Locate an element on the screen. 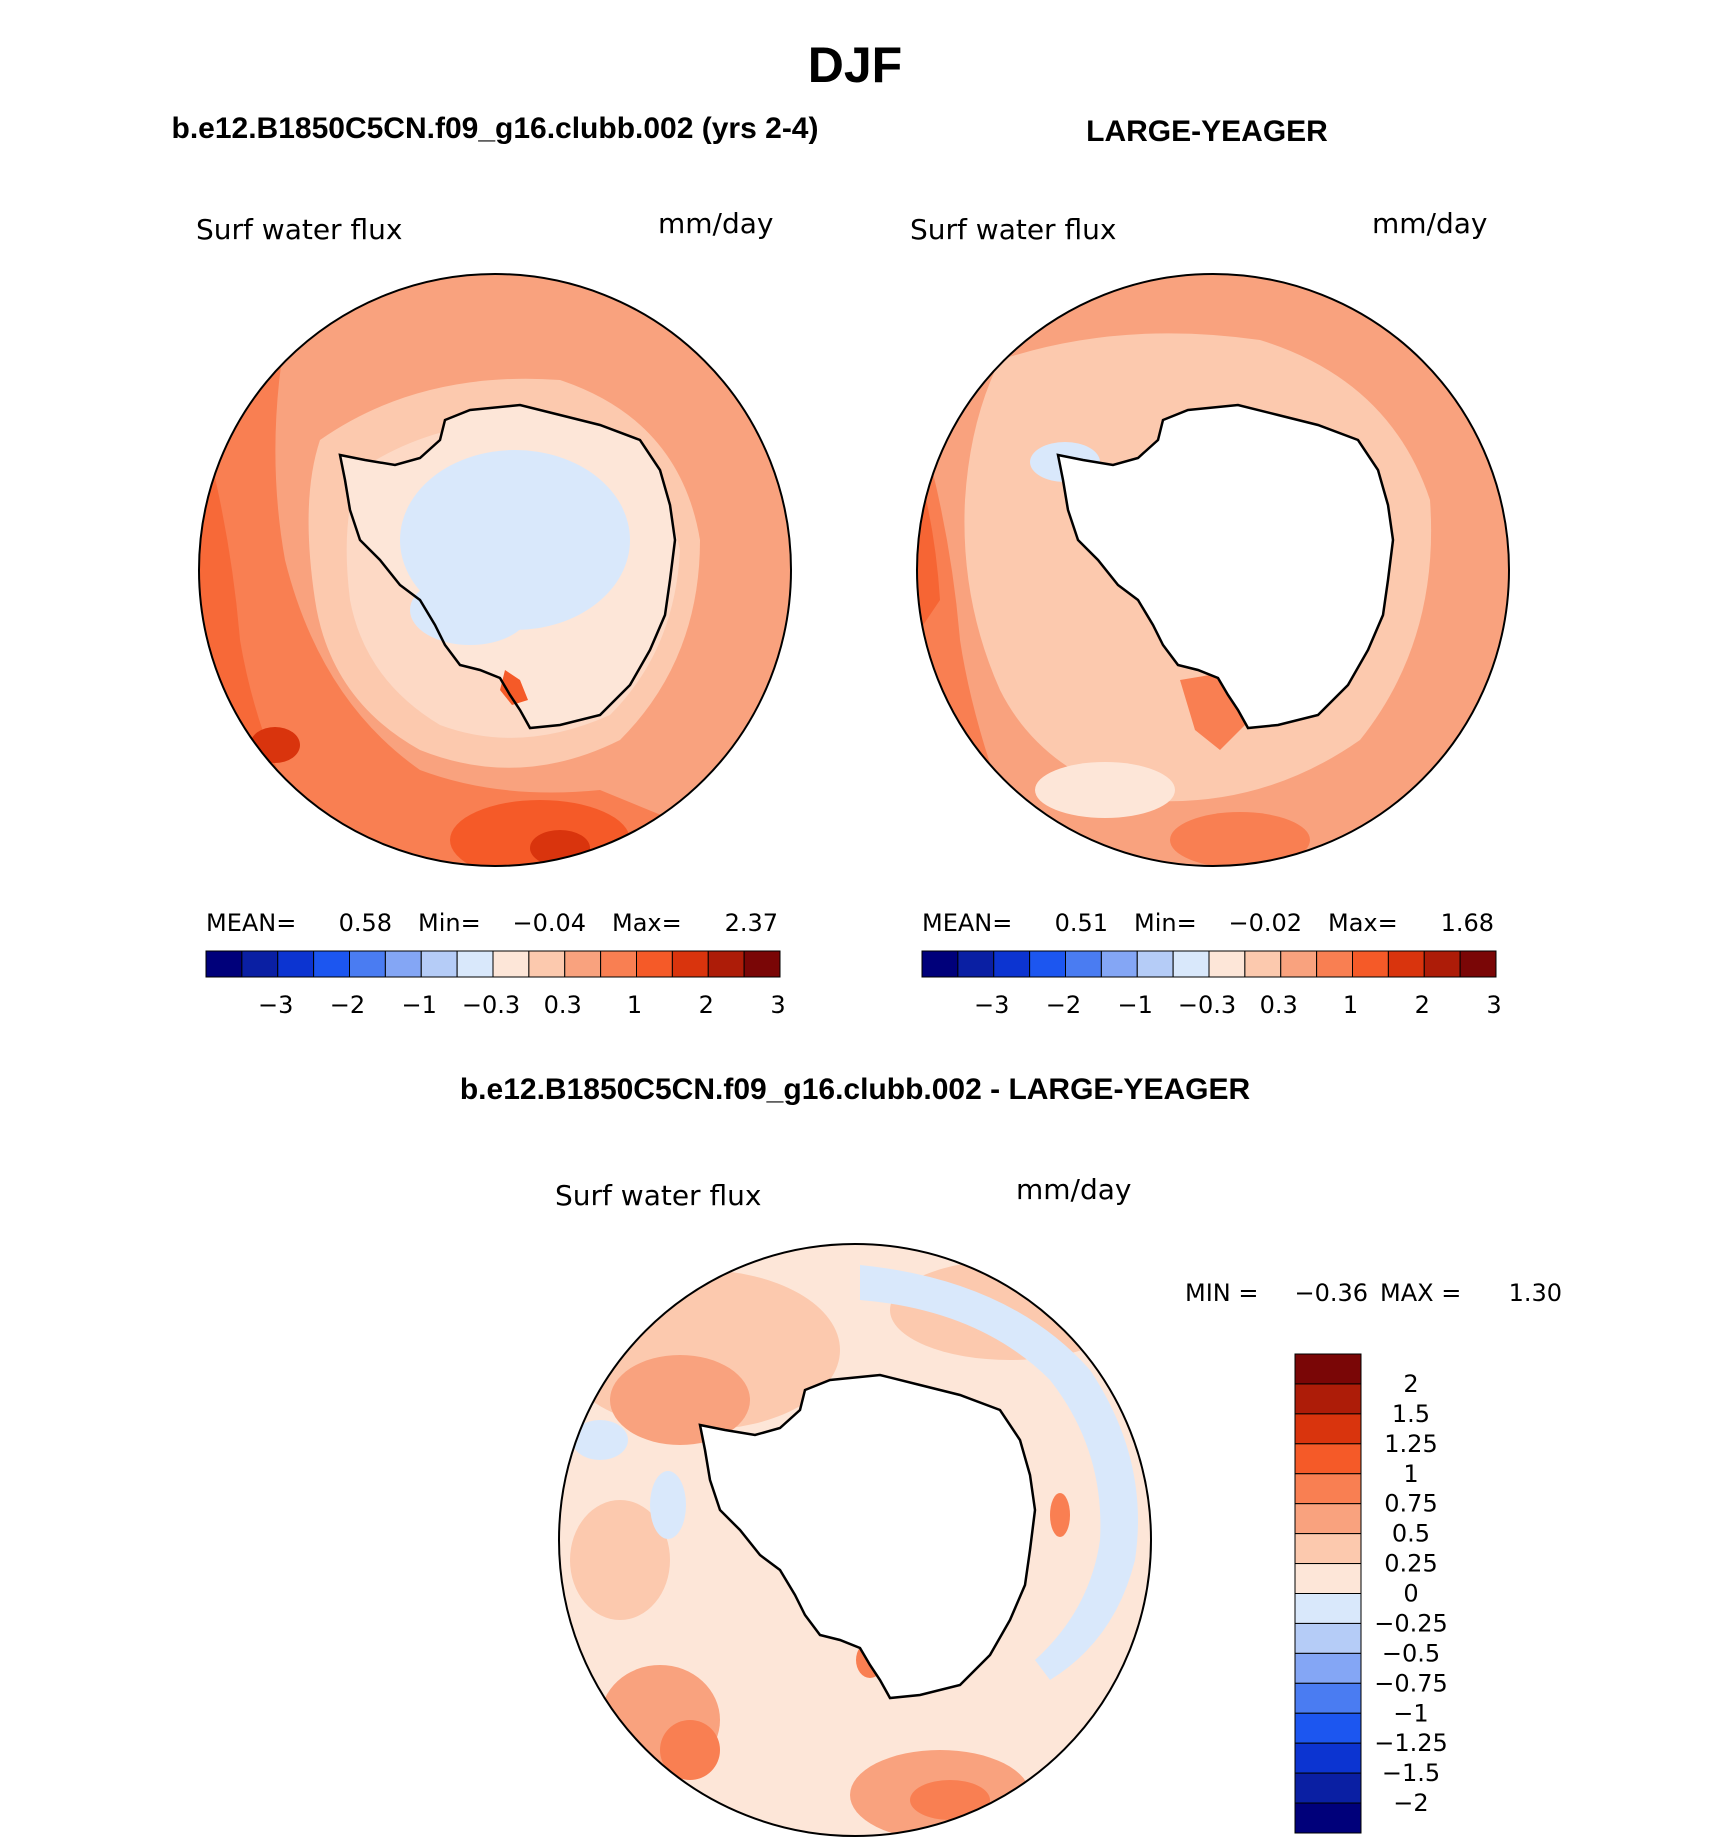 This screenshot has width=1710, height=1840. panel-model-colorbar: −3 −2 −1 −0.3 0.3 1 2 3 is located at coordinates (495, 984).